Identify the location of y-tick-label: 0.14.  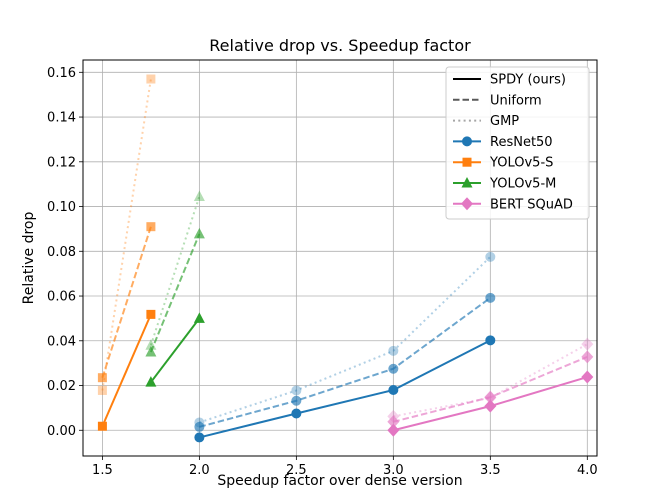
(61, 118).